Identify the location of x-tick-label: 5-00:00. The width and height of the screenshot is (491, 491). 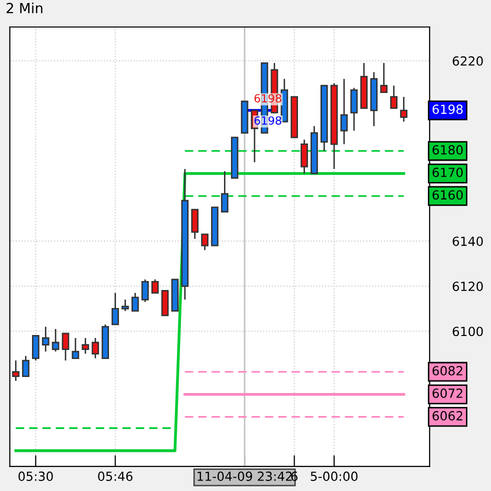
(334, 476).